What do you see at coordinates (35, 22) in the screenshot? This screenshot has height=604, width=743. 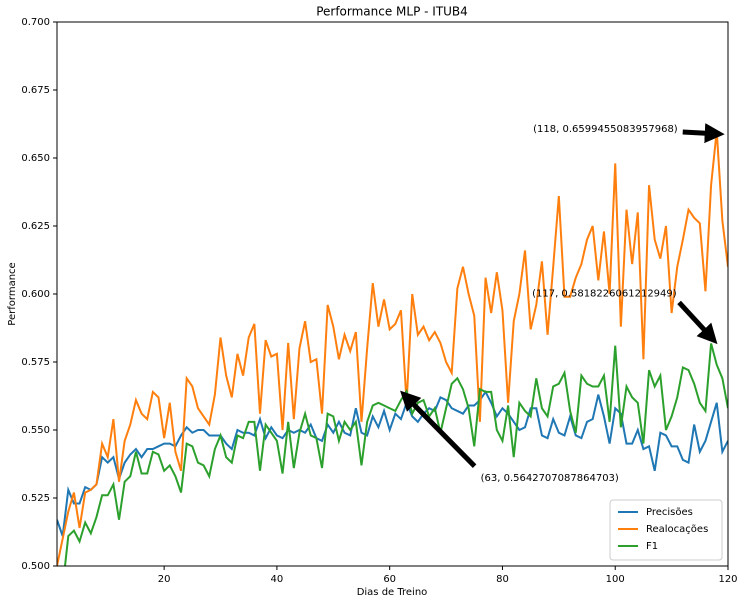 I see `y-tick-label: 0.700` at bounding box center [35, 22].